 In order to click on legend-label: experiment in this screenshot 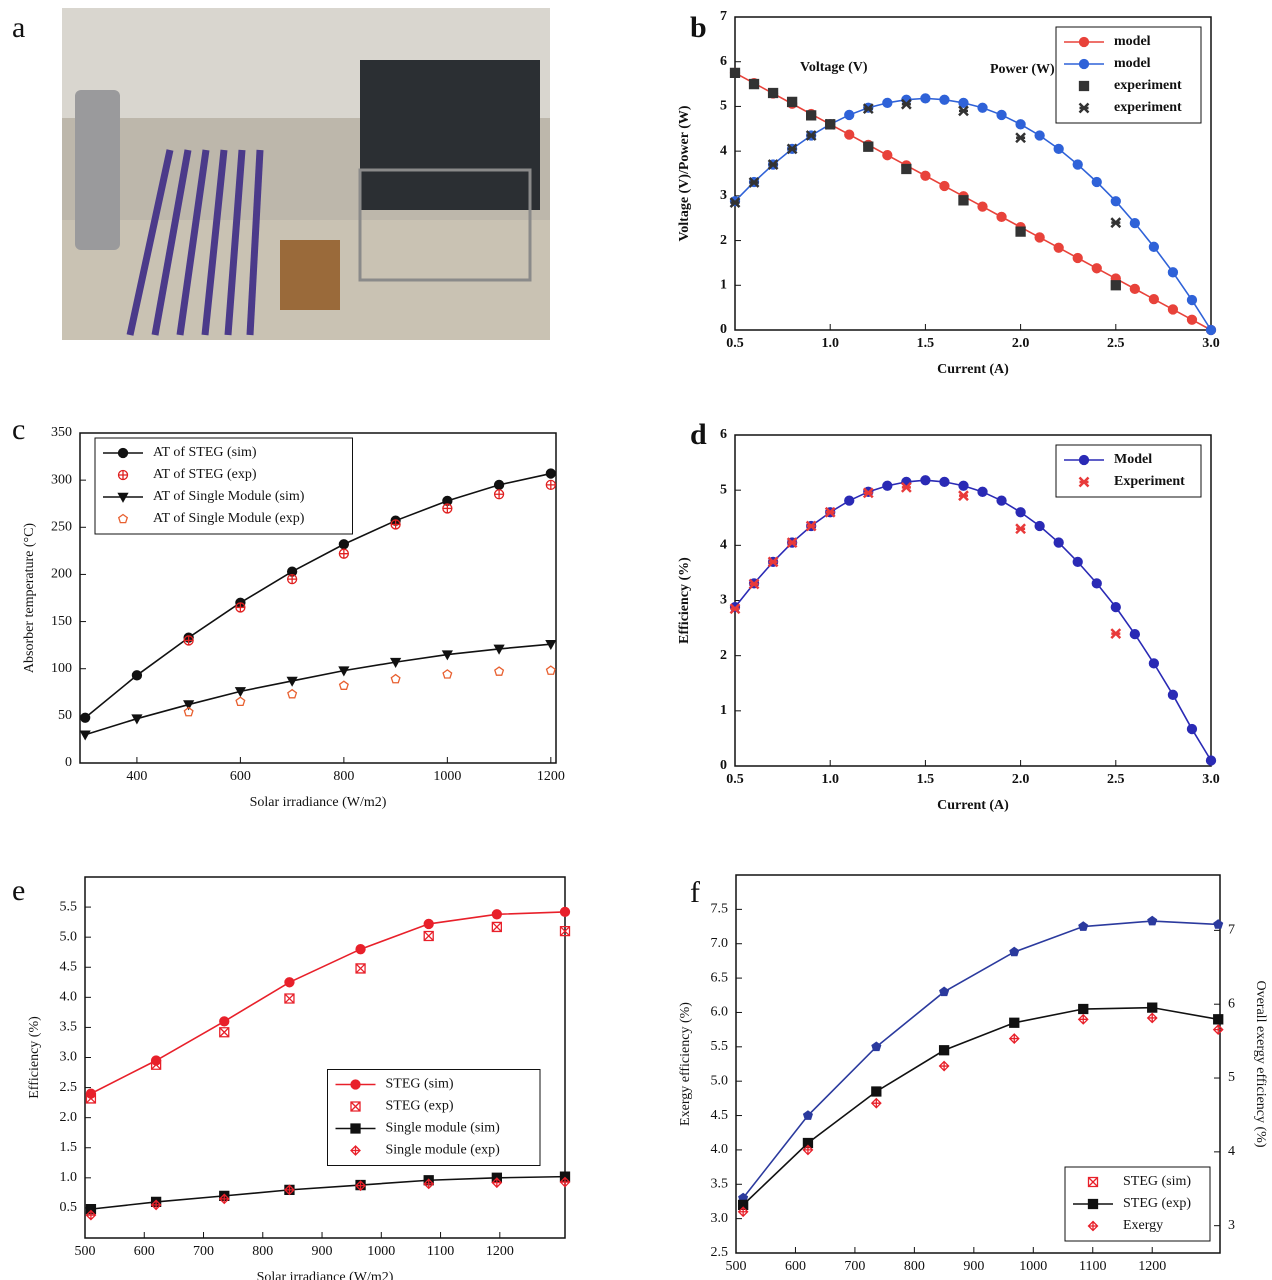, I will do `click(1148, 107)`.